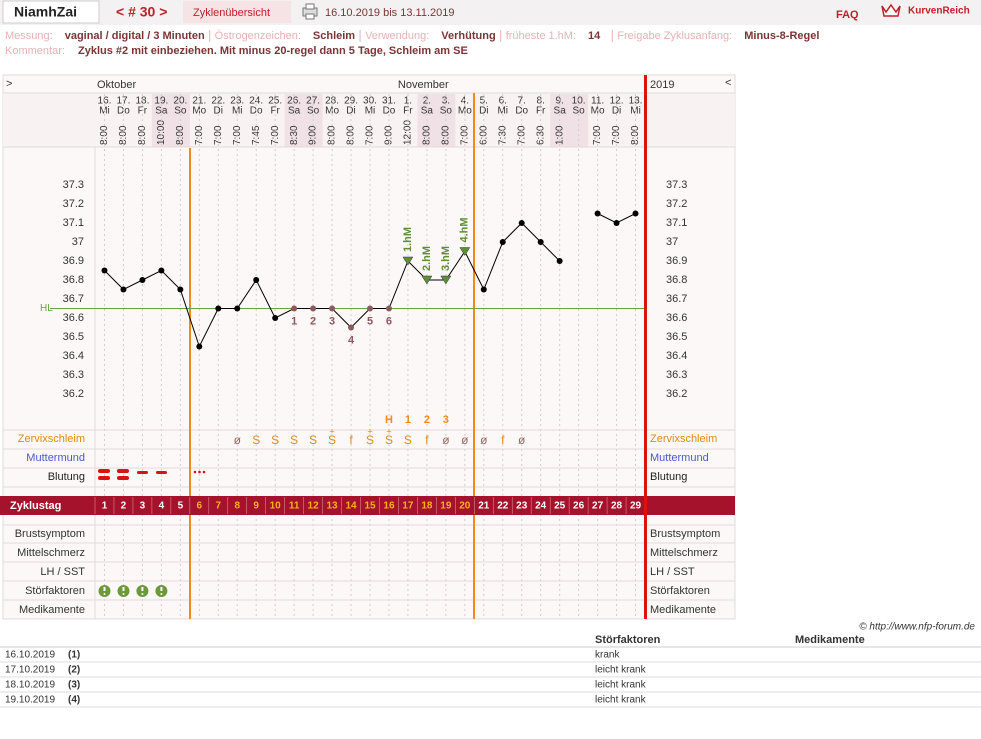 The width and height of the screenshot is (981, 739). Describe the element at coordinates (676, 356) in the screenshot. I see `y-tick-label-right: 36.4` at that location.